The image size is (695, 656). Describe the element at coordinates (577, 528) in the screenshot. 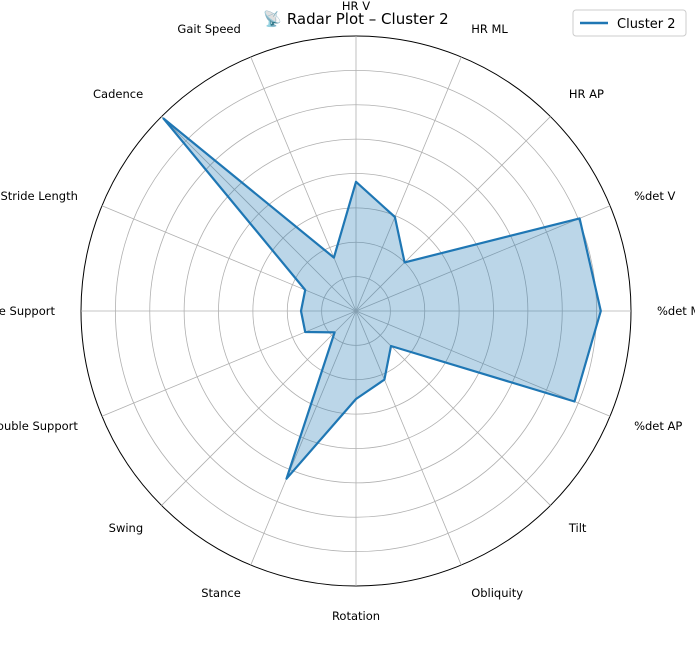

I see `axis-label: Tilt` at that location.